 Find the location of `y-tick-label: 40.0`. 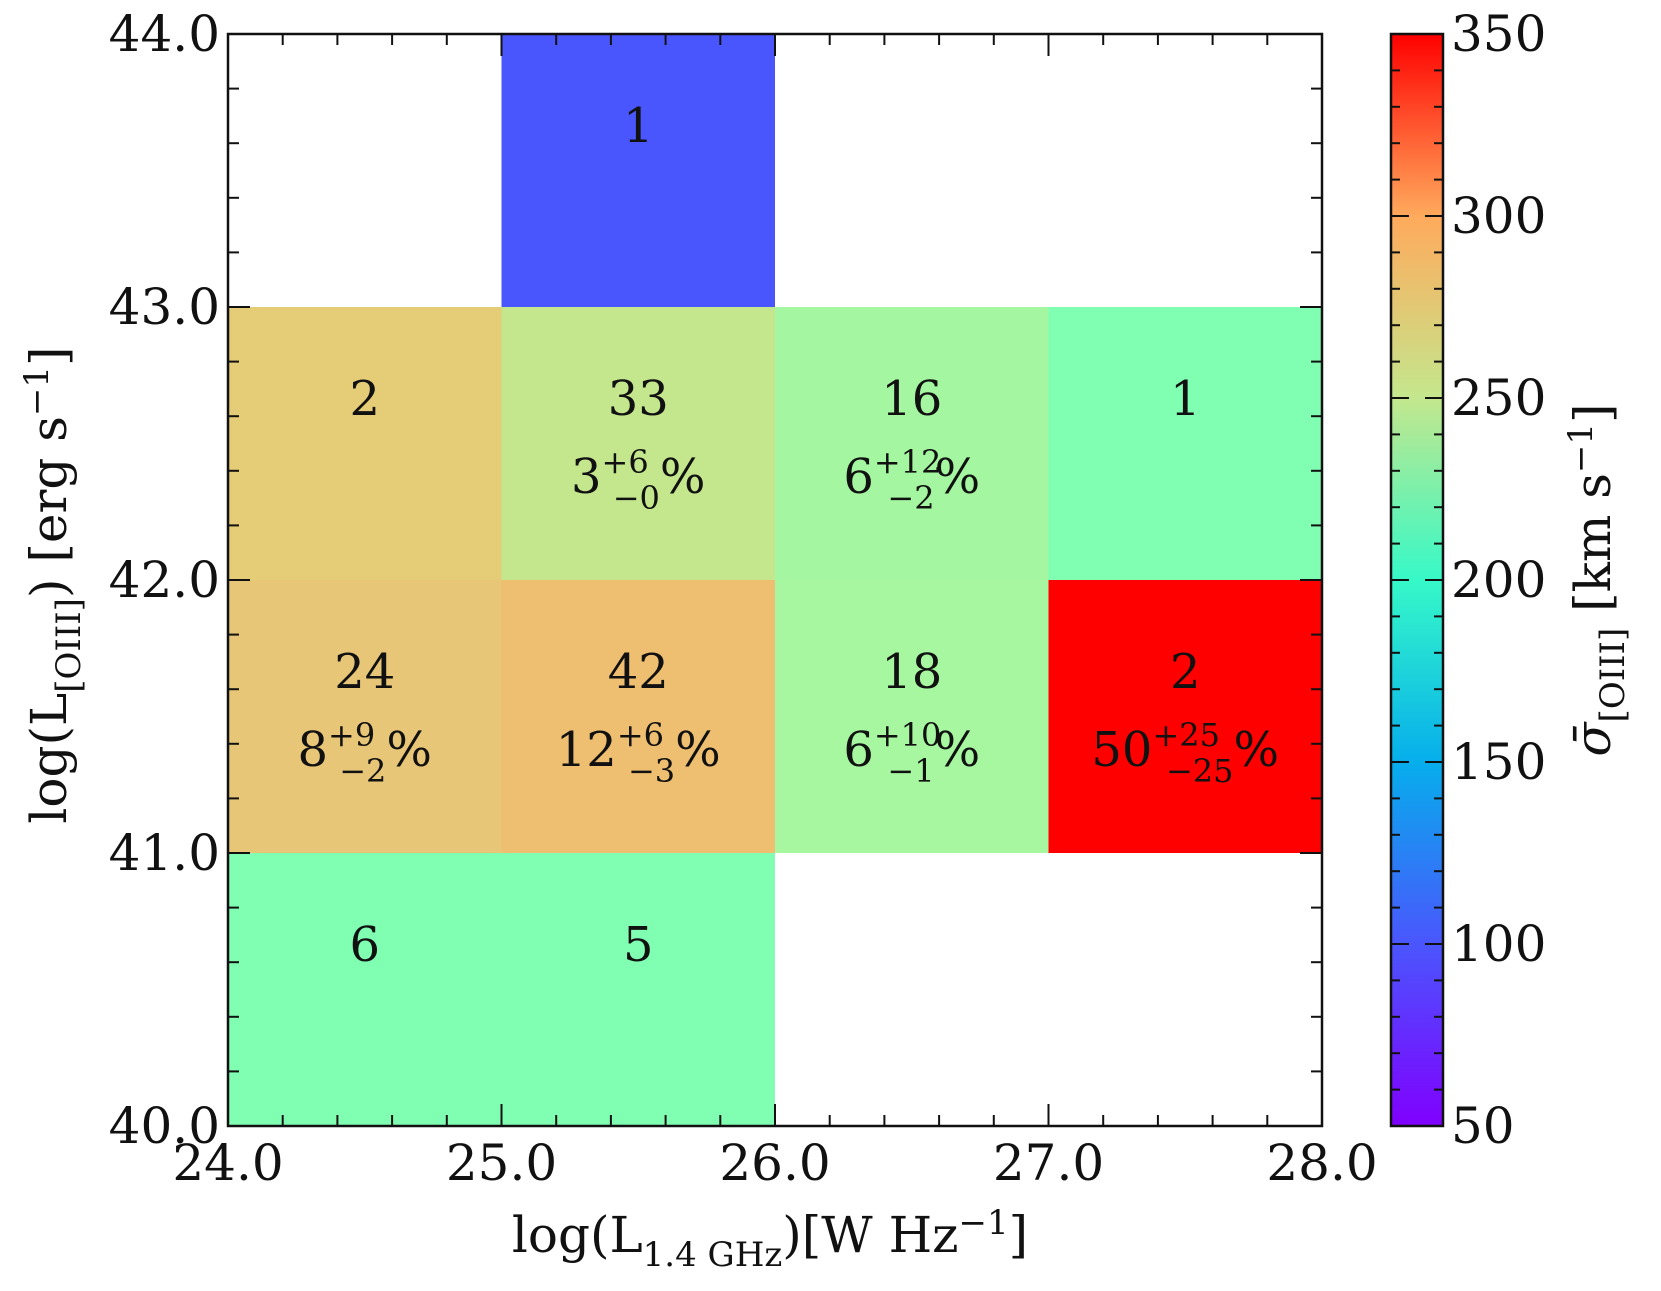

y-tick-label: 40.0 is located at coordinates (164, 1126).